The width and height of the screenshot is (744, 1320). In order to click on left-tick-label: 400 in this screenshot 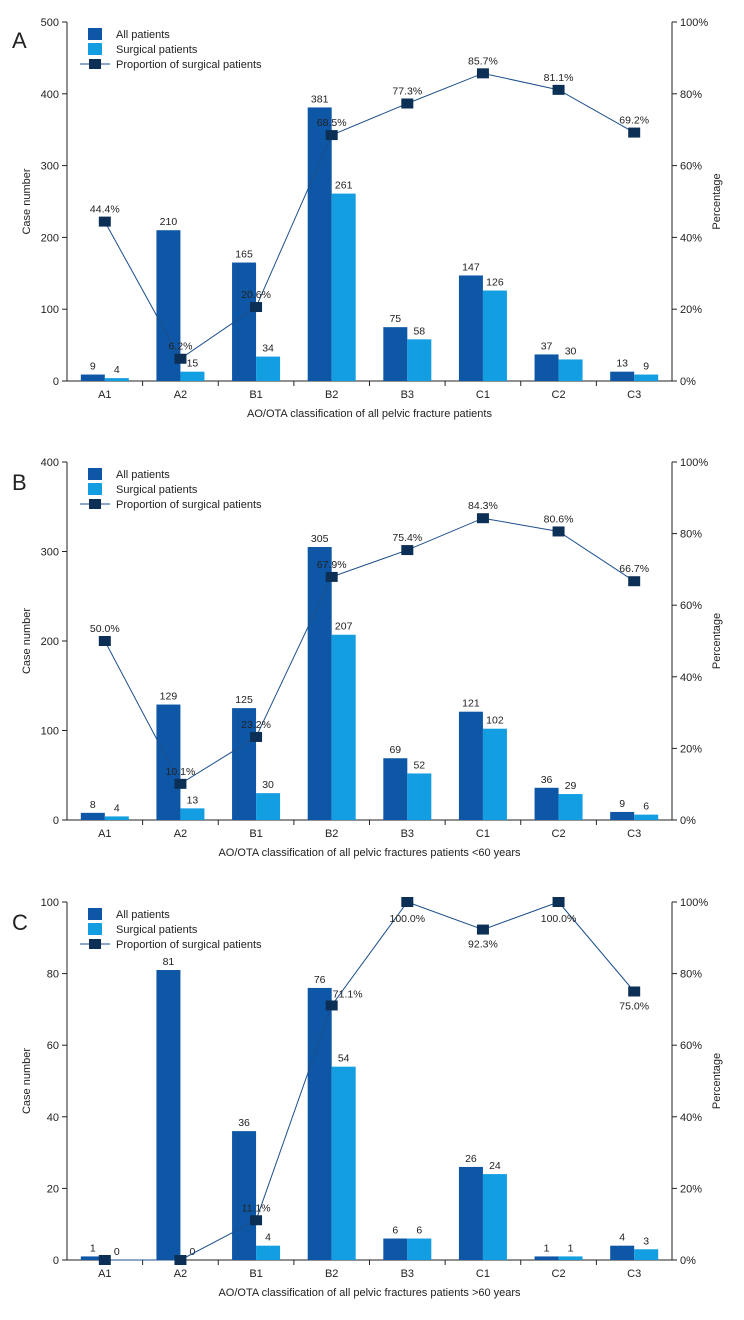, I will do `click(50, 95)`.